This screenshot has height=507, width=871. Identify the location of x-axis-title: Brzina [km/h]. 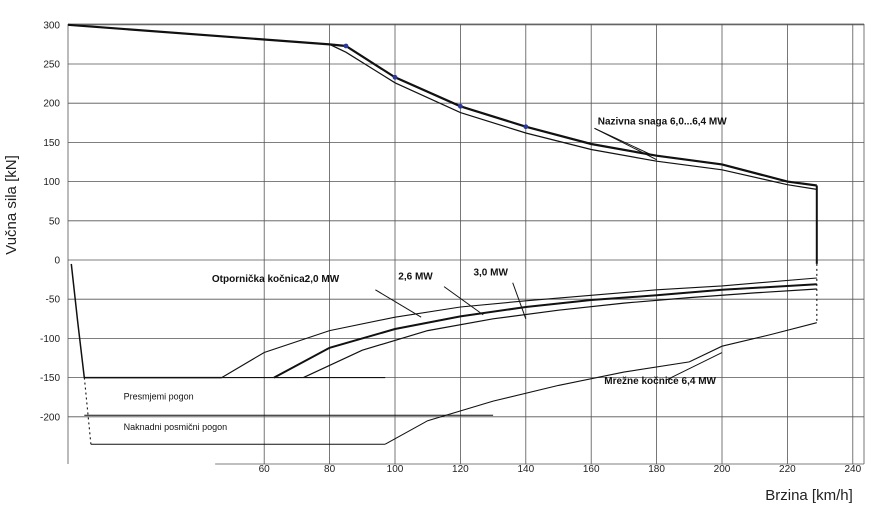
(809, 495).